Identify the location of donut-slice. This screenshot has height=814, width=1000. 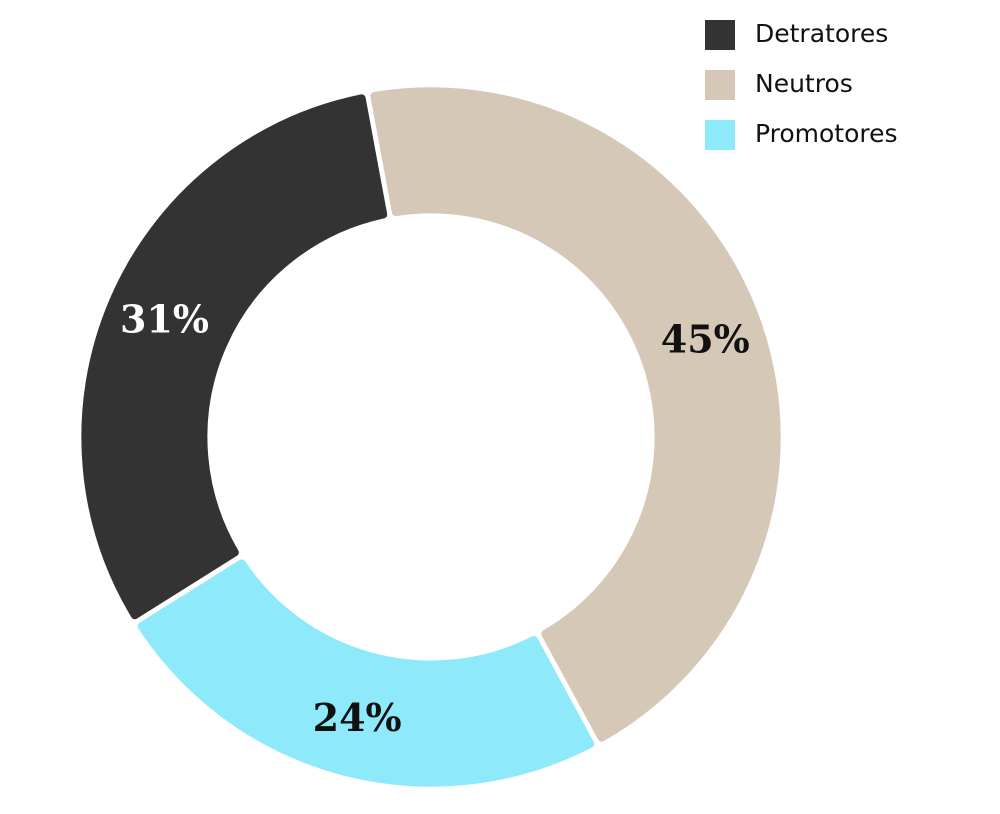
(366, 673).